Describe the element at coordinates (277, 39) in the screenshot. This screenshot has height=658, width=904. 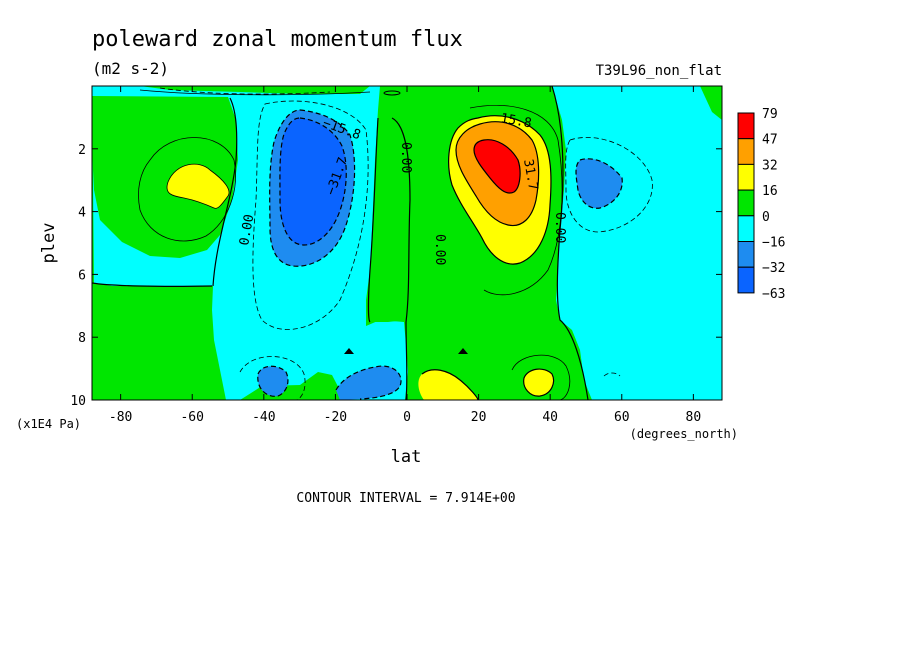
I see `chart-title: poleward zonal momentum flux` at that location.